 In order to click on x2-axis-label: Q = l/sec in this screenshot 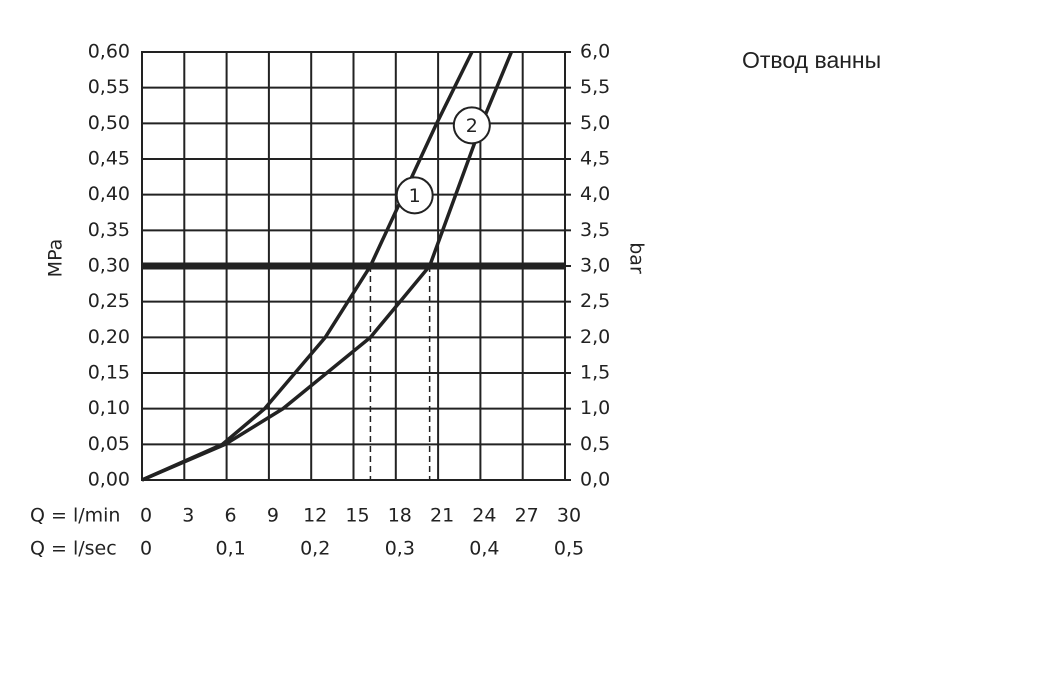, I will do `click(73, 549)`.